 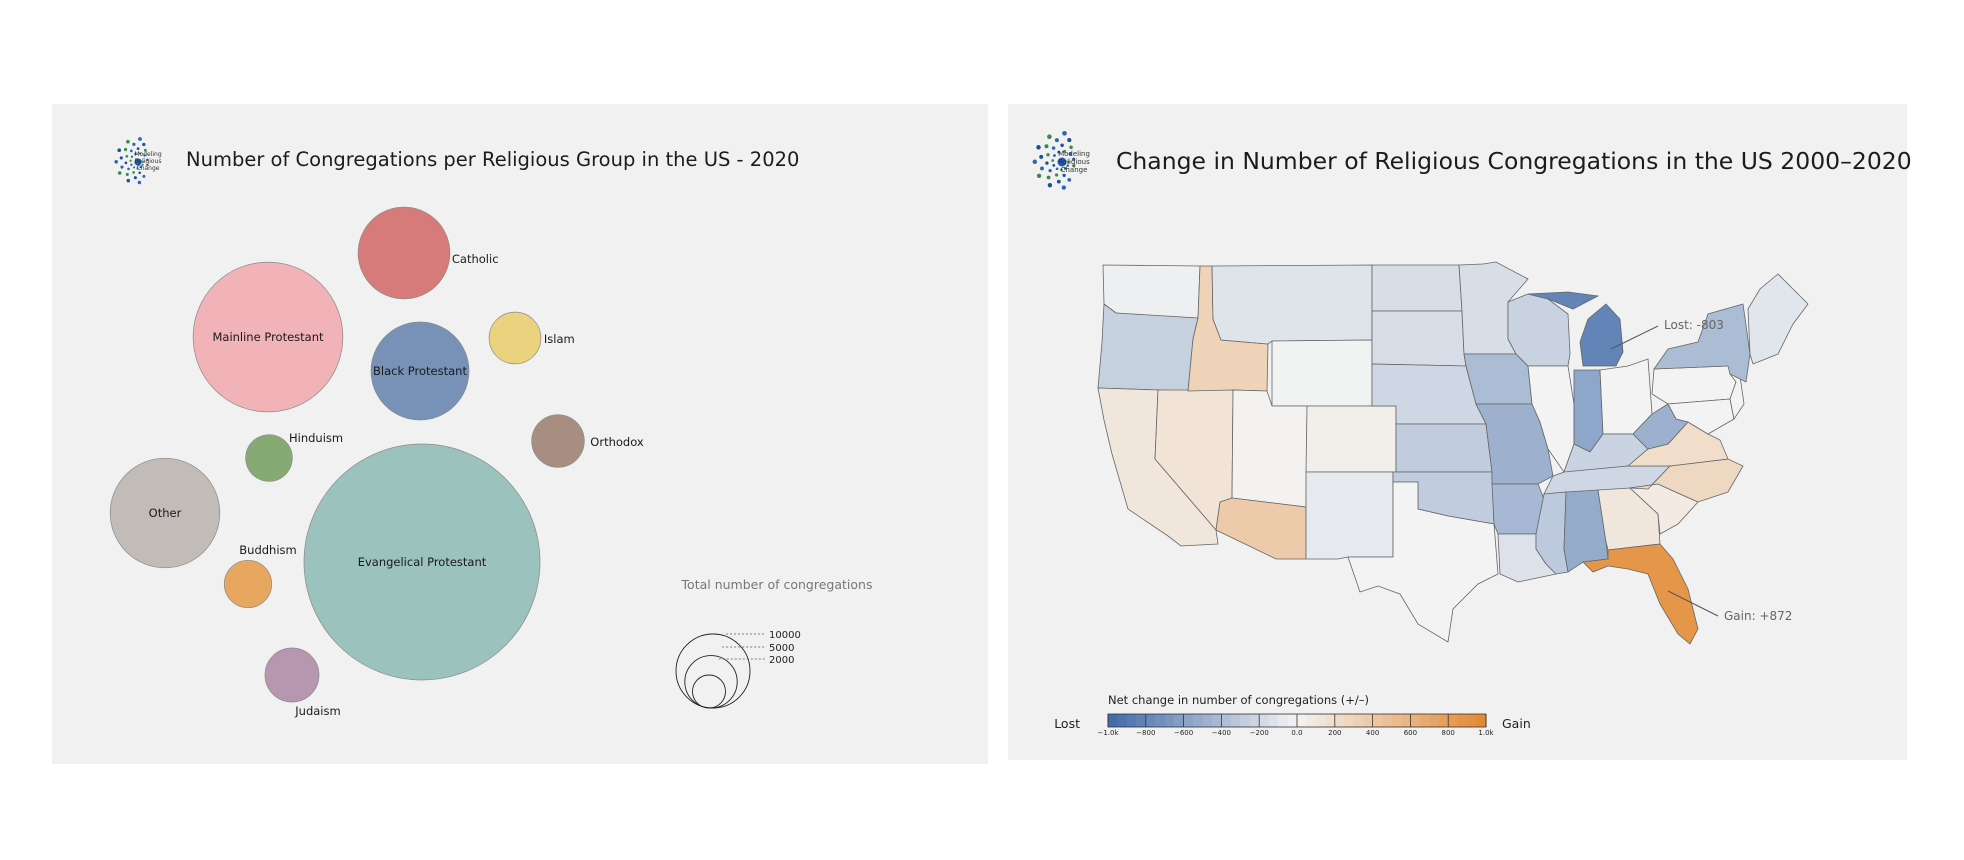 What do you see at coordinates (559, 339) in the screenshot?
I see `bubble-label-islam: Islam` at bounding box center [559, 339].